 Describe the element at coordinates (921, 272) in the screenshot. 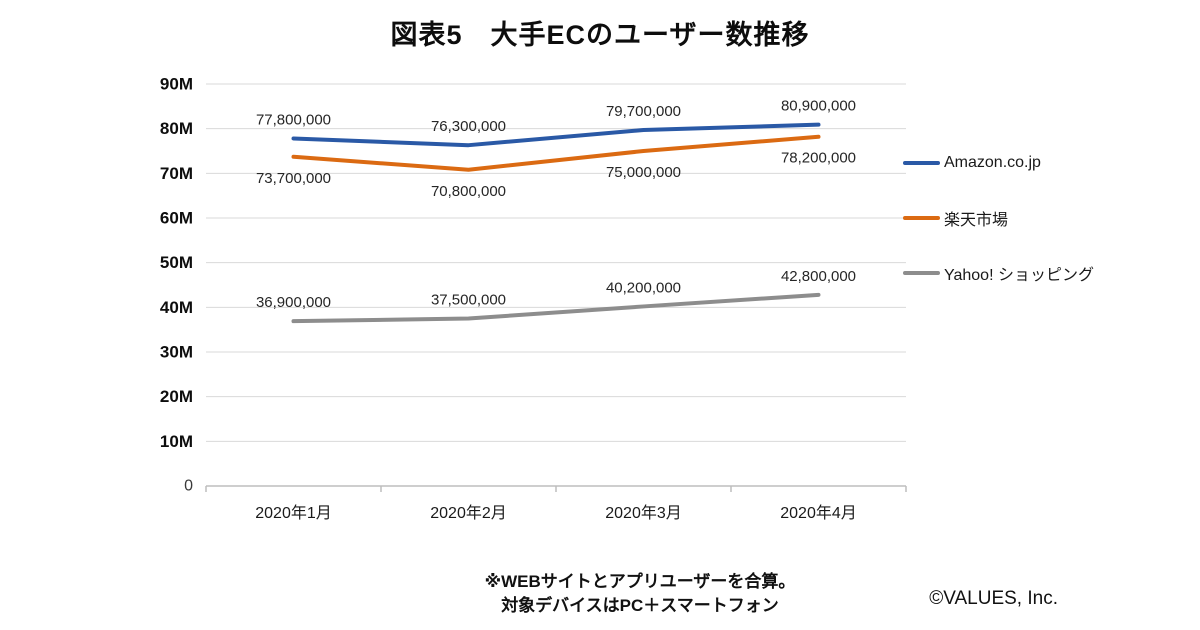

I see `legend-line-swatch-yahoo` at that location.